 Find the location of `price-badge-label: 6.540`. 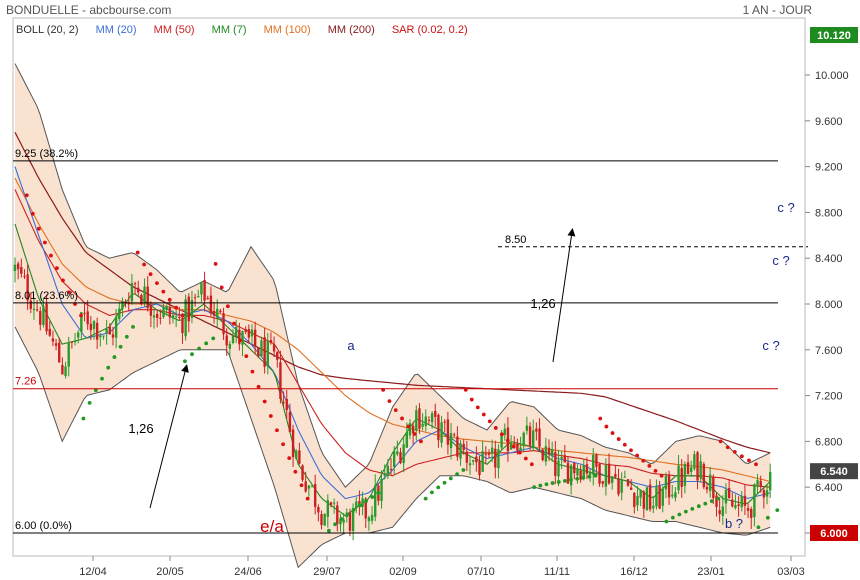

price-badge-label: 6.540 is located at coordinates (834, 472).